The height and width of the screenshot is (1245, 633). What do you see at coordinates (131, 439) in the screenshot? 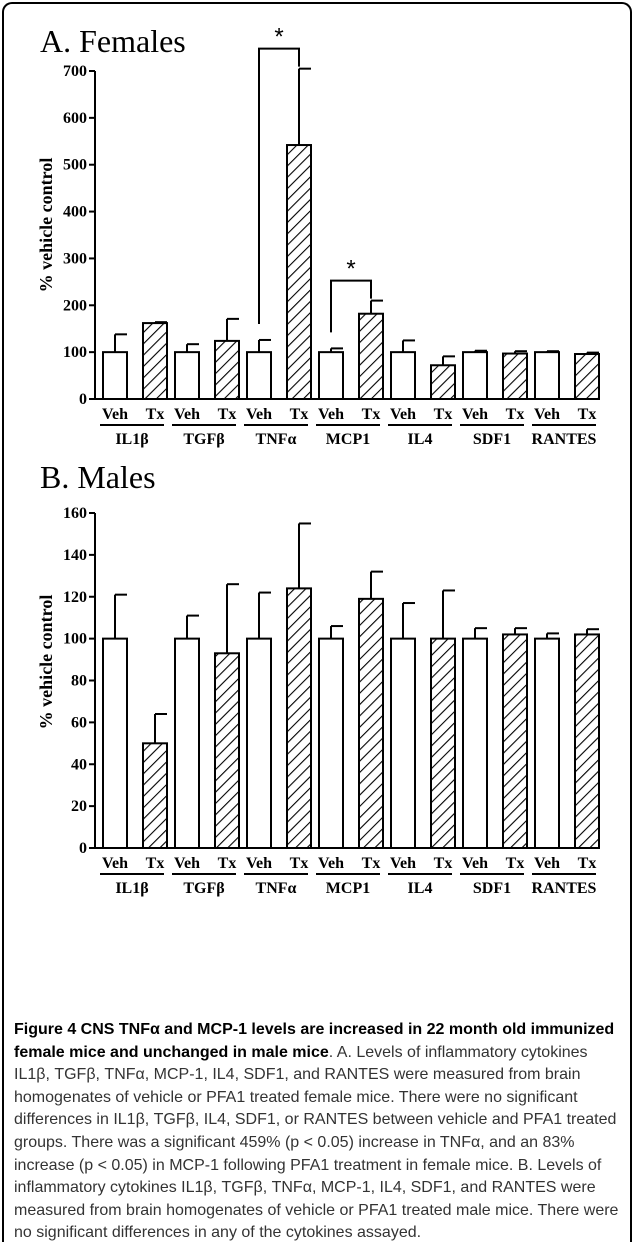
I see `panel-a-group-label: IL1β` at bounding box center [131, 439].